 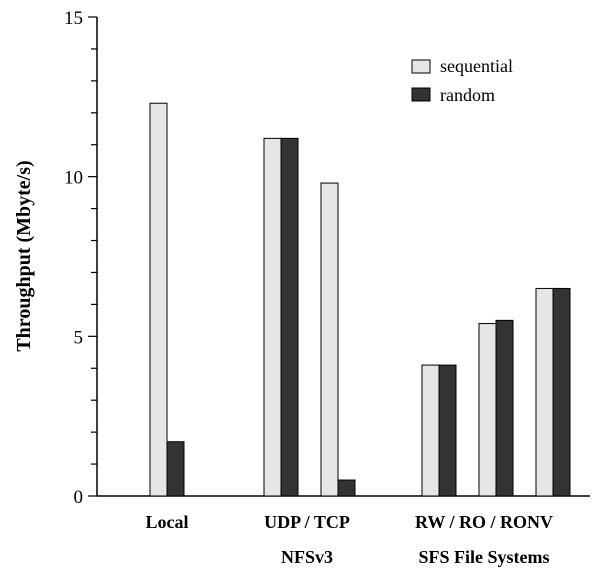 I want to click on bar-random-tcp, so click(x=346, y=488).